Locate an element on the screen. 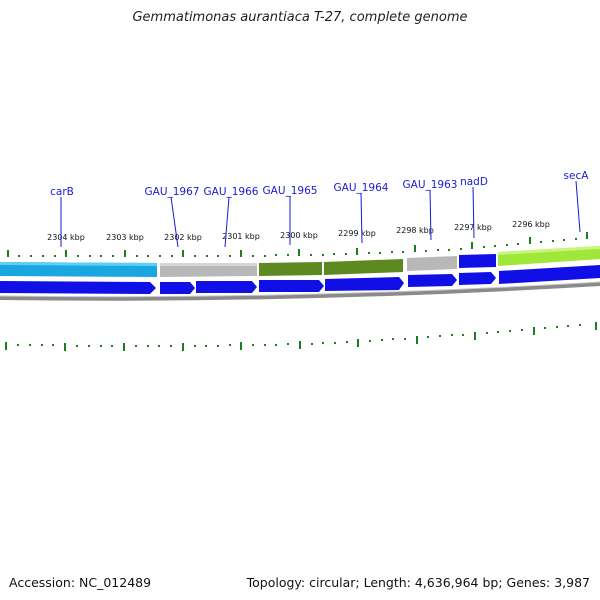 The width and height of the screenshot is (600, 600). kbp-label: 2302 kbp is located at coordinates (183, 237).